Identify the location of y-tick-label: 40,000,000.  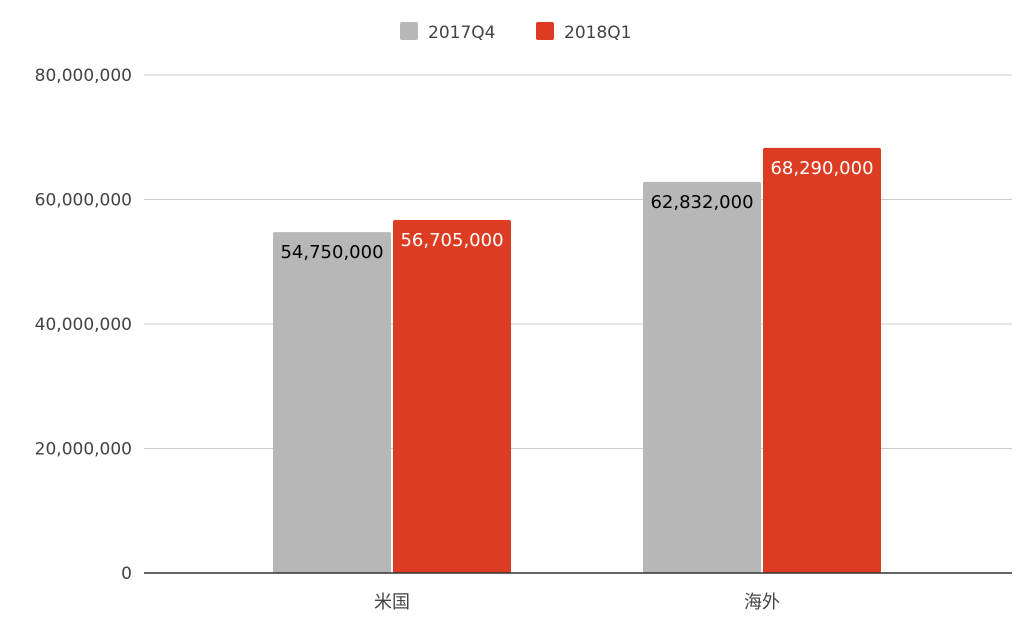
(83, 325).